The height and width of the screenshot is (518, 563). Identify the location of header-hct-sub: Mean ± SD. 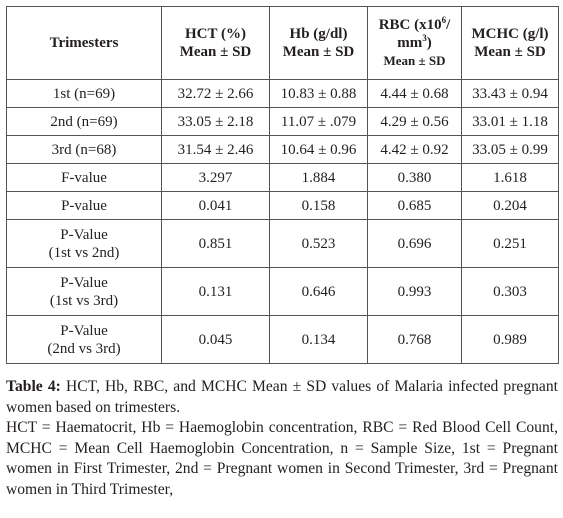
(215, 52).